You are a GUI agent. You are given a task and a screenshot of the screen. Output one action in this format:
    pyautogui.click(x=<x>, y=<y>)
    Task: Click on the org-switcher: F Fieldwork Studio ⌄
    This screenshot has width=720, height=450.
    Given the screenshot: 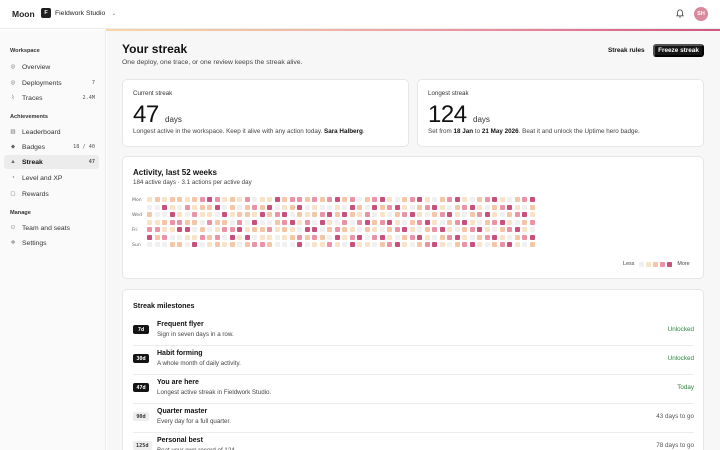 What is the action you would take?
    pyautogui.click(x=78, y=13)
    